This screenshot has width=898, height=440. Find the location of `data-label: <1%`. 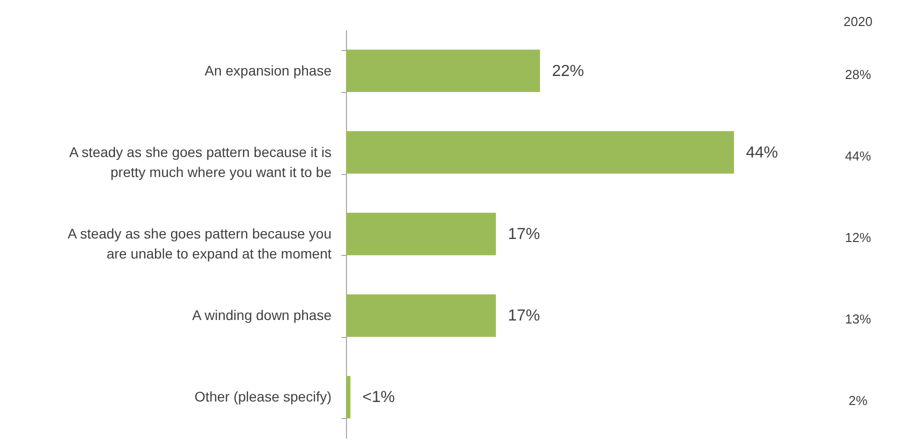

data-label: <1% is located at coordinates (378, 397).